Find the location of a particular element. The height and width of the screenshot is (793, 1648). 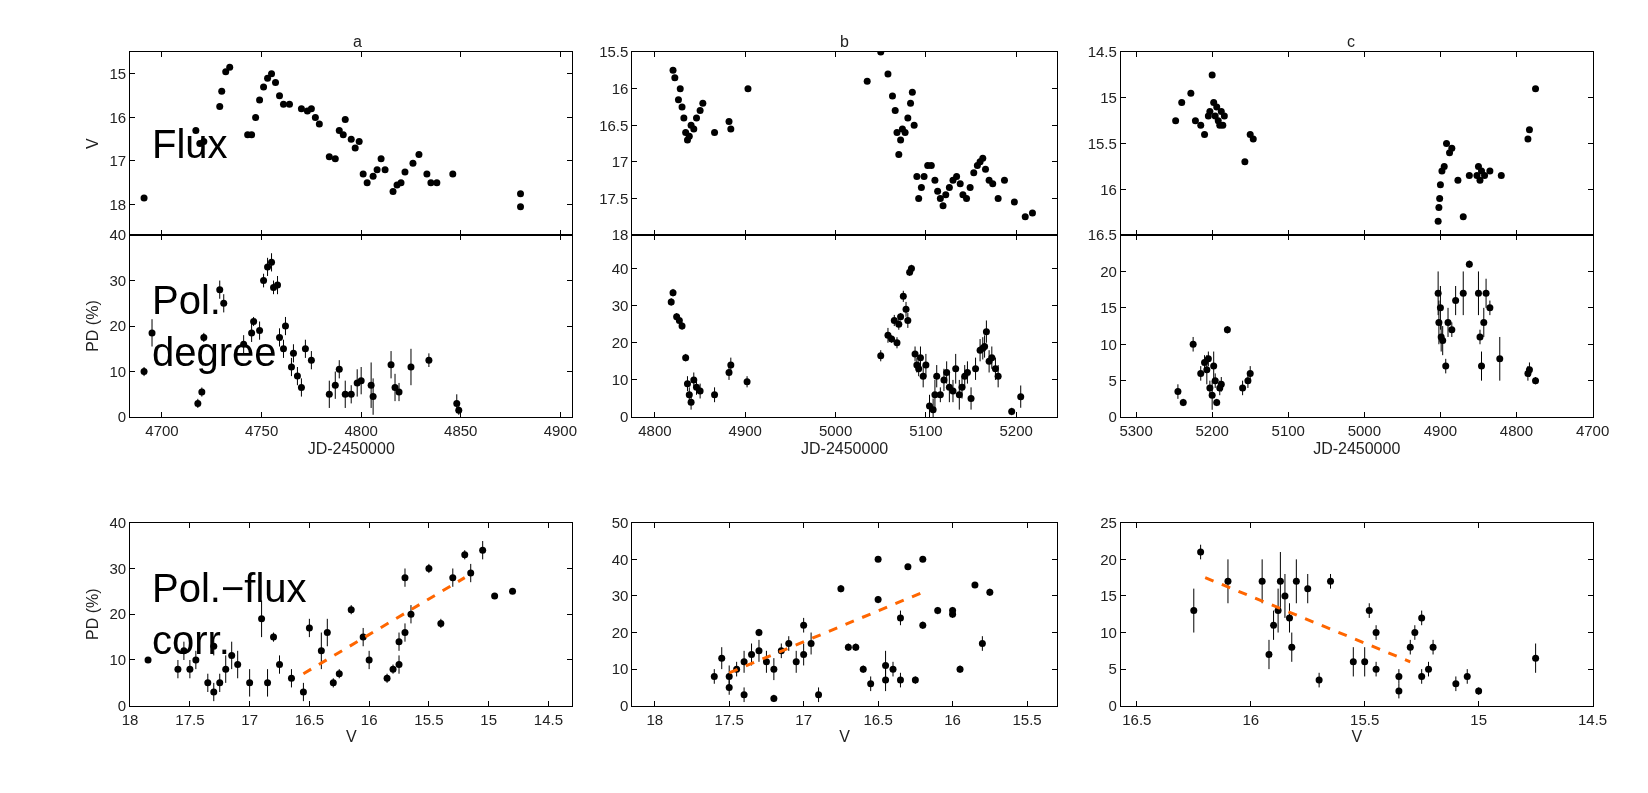

y-tick-label: 25 is located at coordinates (1108, 522).